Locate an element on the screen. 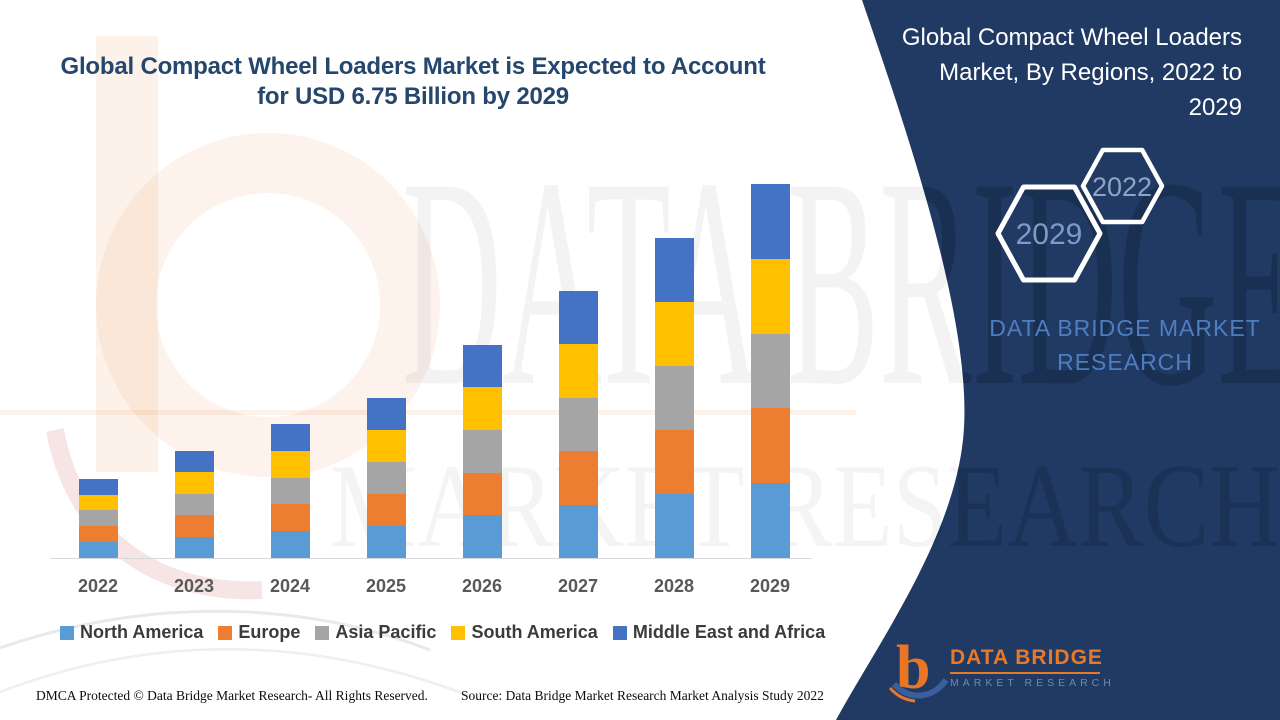 Image resolution: width=1280 pixels, height=720 pixels. bar-segment-north-america-2024 is located at coordinates (290, 544).